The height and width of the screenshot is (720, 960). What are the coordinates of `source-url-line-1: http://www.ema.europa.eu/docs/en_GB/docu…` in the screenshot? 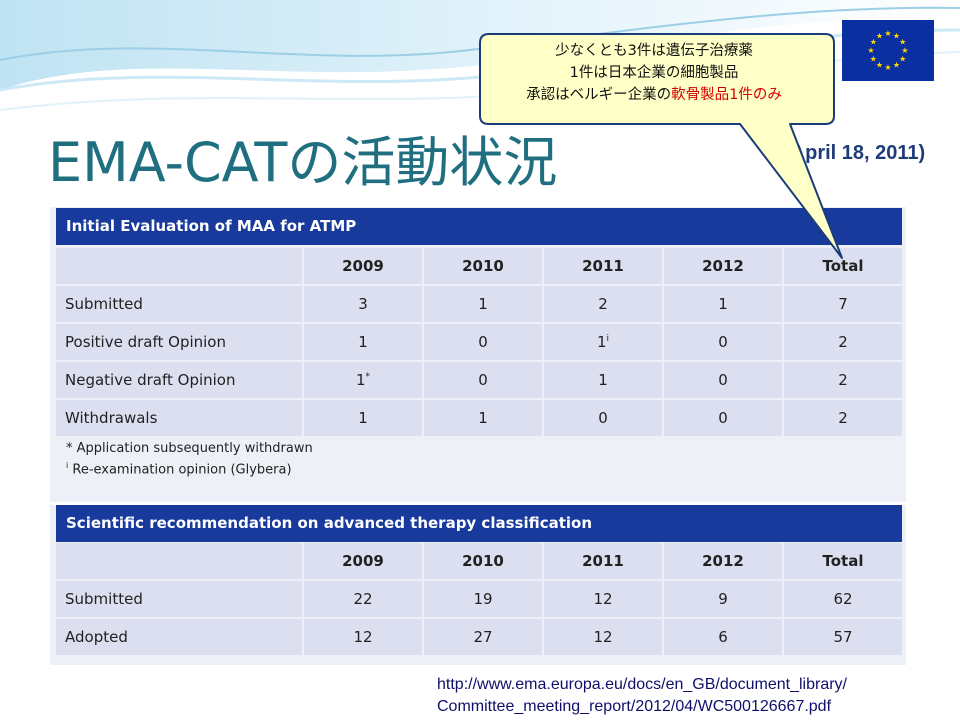 It's located at (642, 684).